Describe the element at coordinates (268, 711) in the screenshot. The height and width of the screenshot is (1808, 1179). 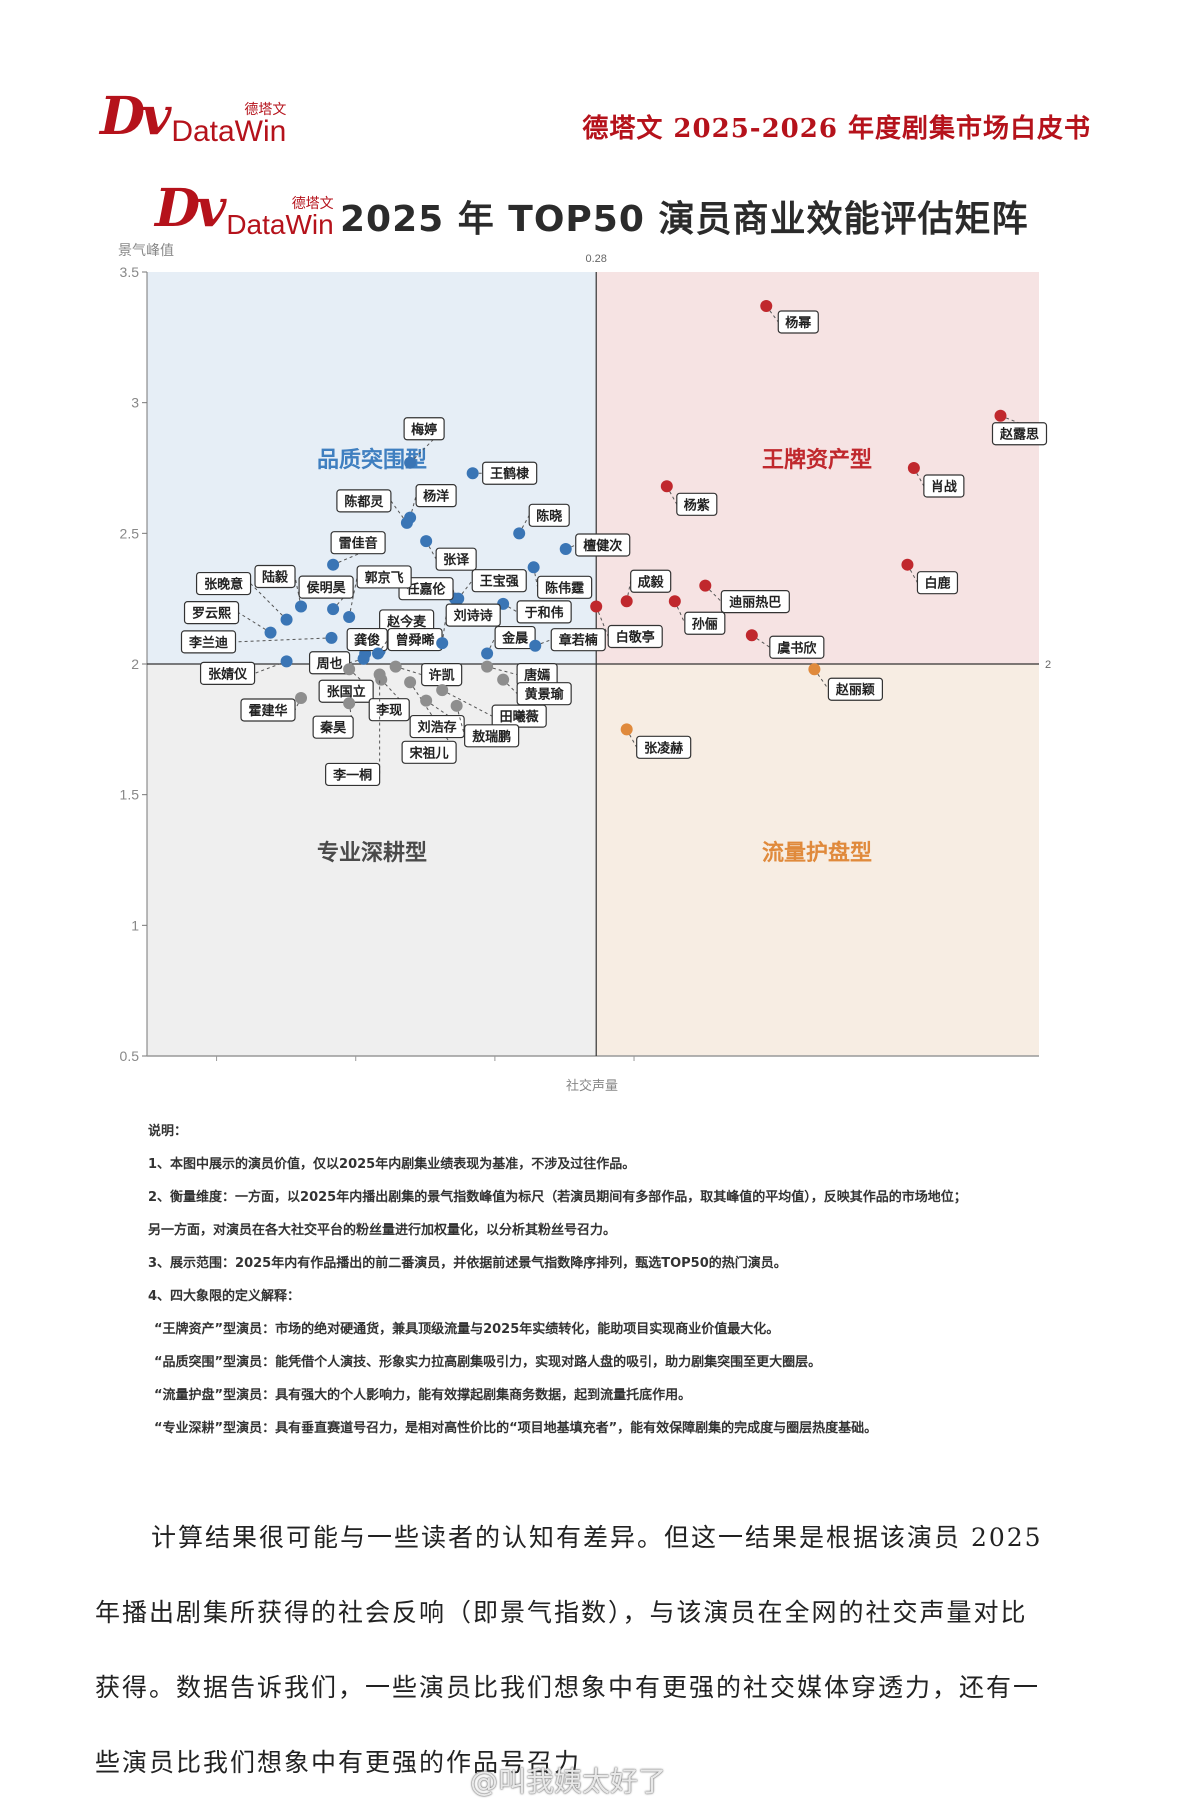
I see `data-label: 霍建华` at that location.